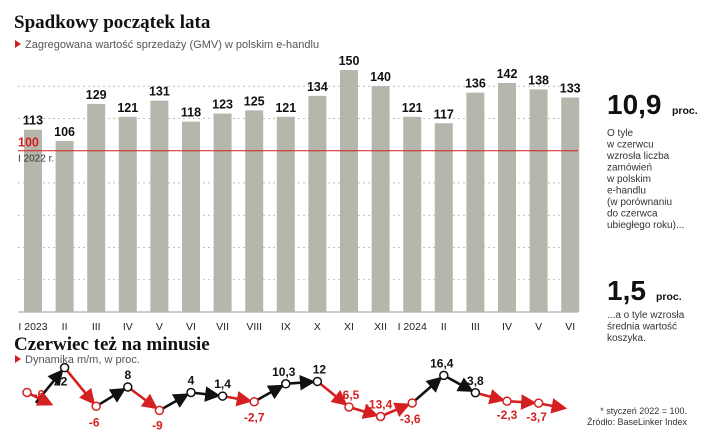  I want to click on mom-value-label: -9, so click(157, 425).